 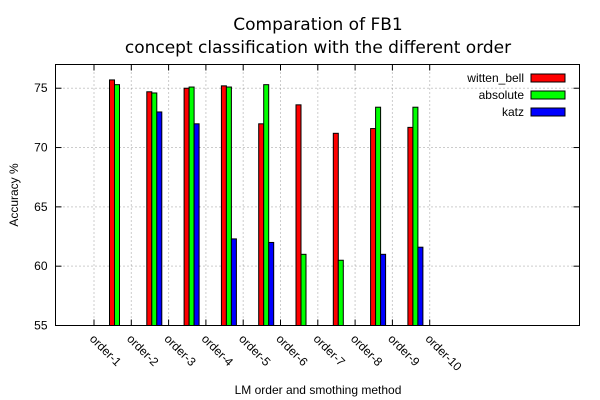 I want to click on legend-label-absolute: absolute, so click(x=502, y=95).